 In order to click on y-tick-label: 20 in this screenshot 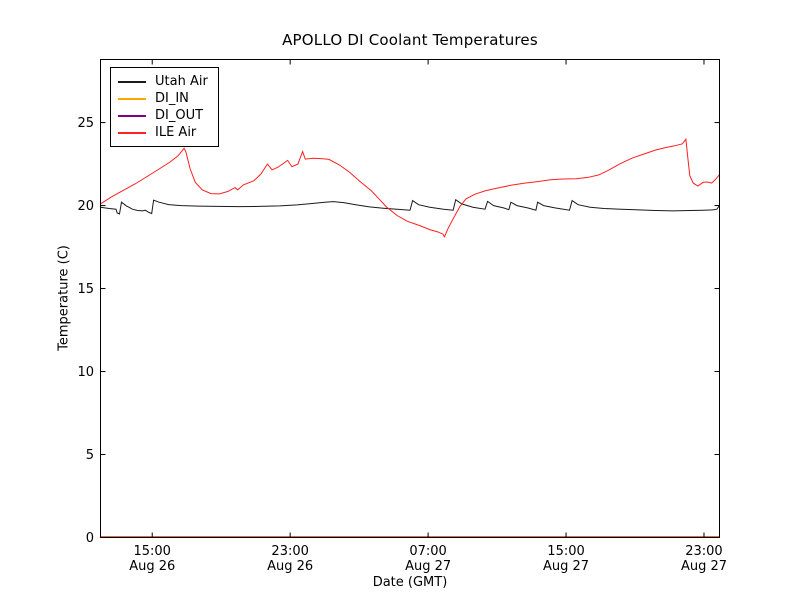, I will do `click(85, 206)`.